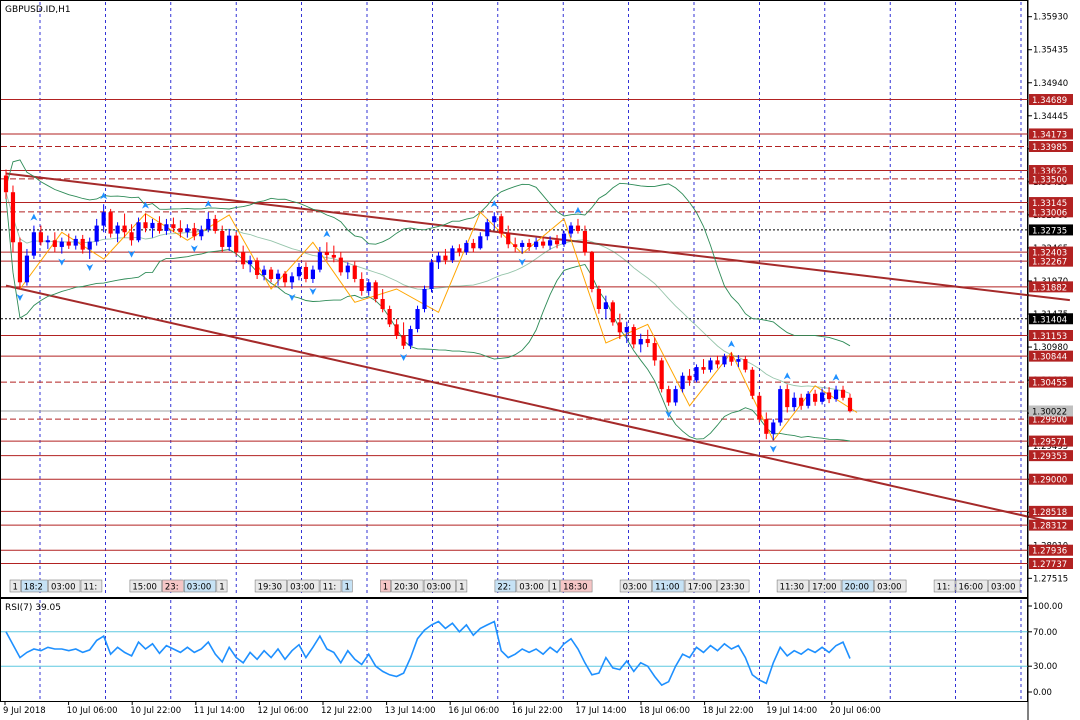 This screenshot has width=1080, height=720. I want to click on session-tag-text: 16:00, so click(971, 588).